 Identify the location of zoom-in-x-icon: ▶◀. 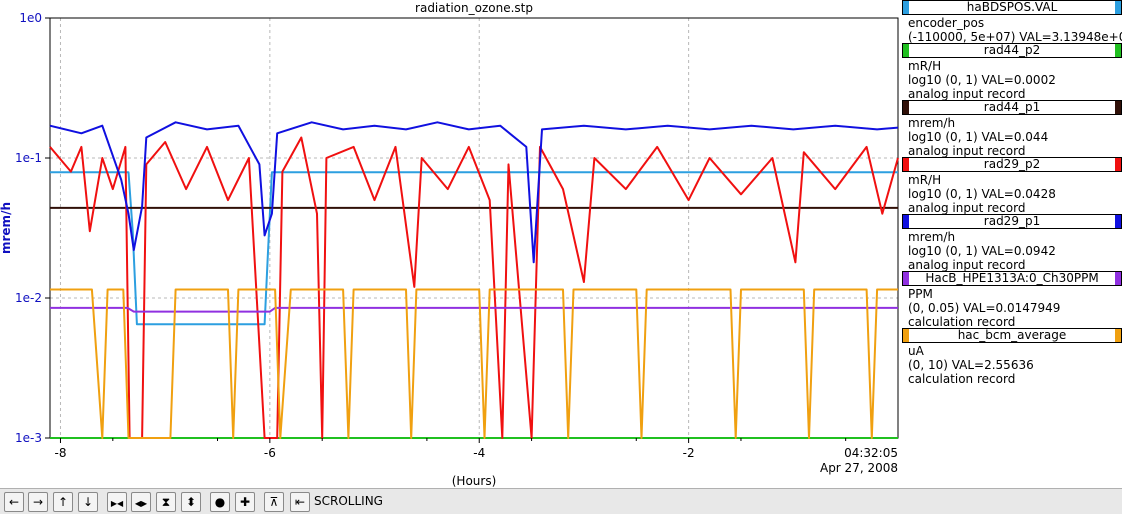
(117, 503).